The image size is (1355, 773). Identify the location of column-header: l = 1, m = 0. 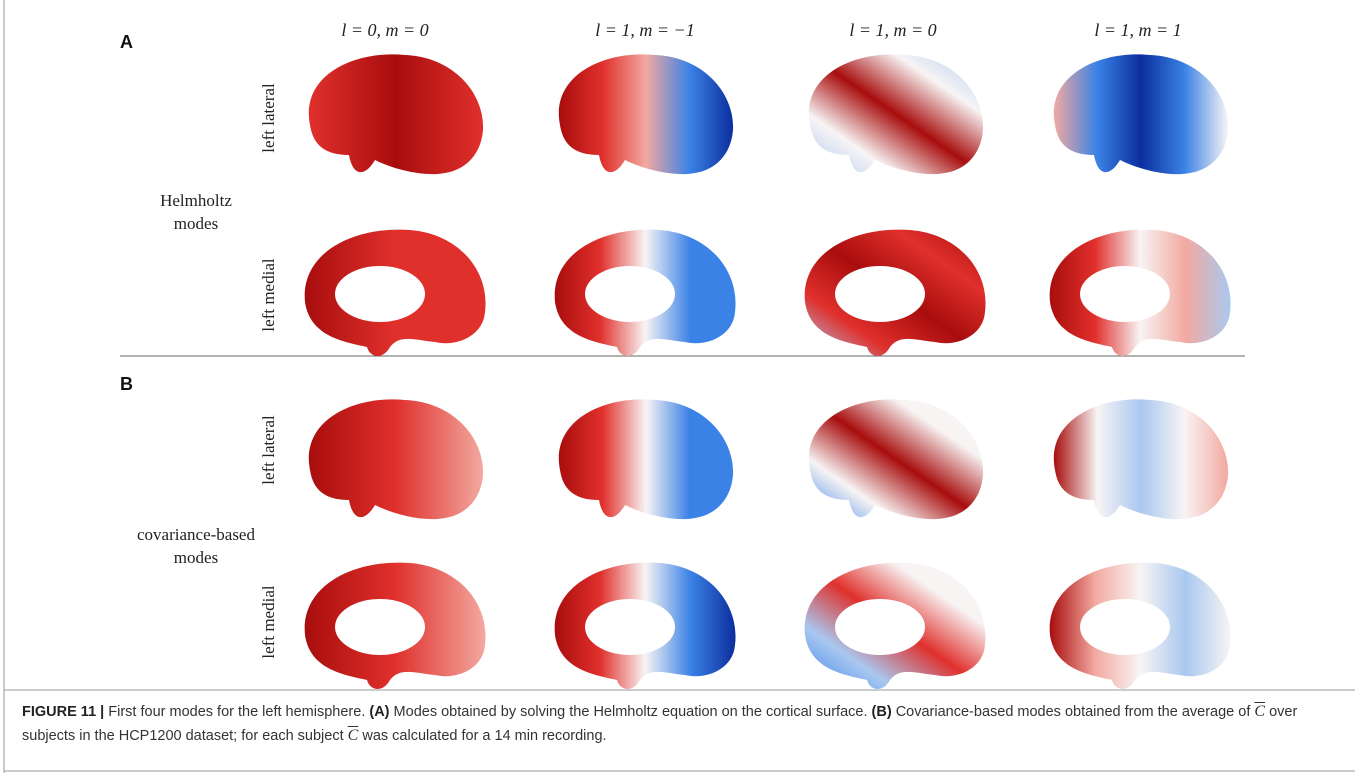
(892, 30).